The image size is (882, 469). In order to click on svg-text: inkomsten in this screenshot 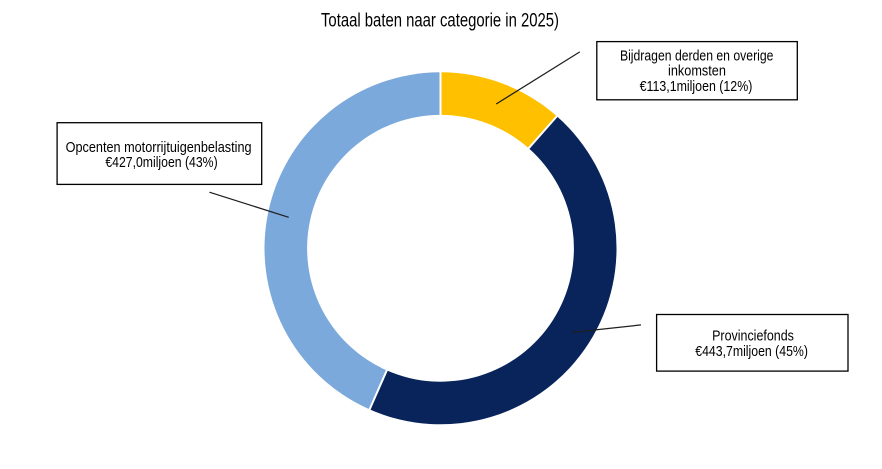, I will do `click(697, 71)`.